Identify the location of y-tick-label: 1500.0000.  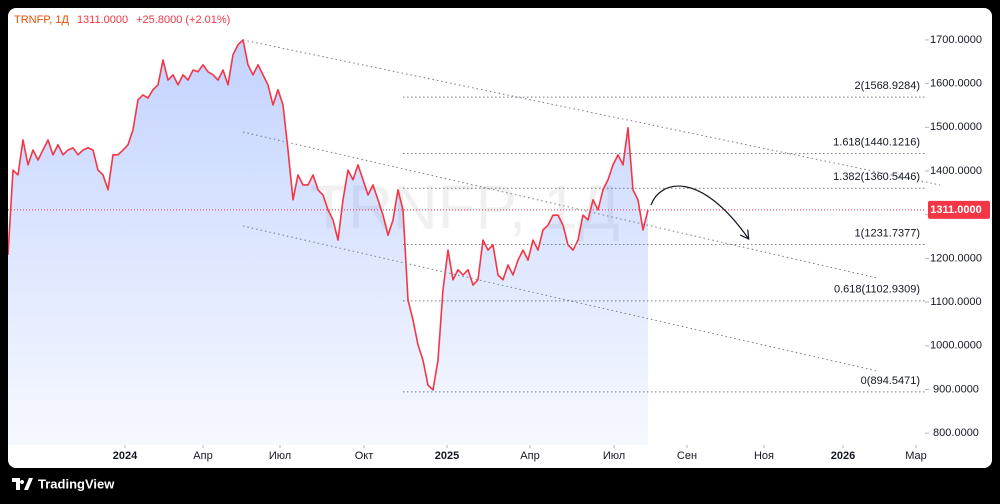
(956, 127).